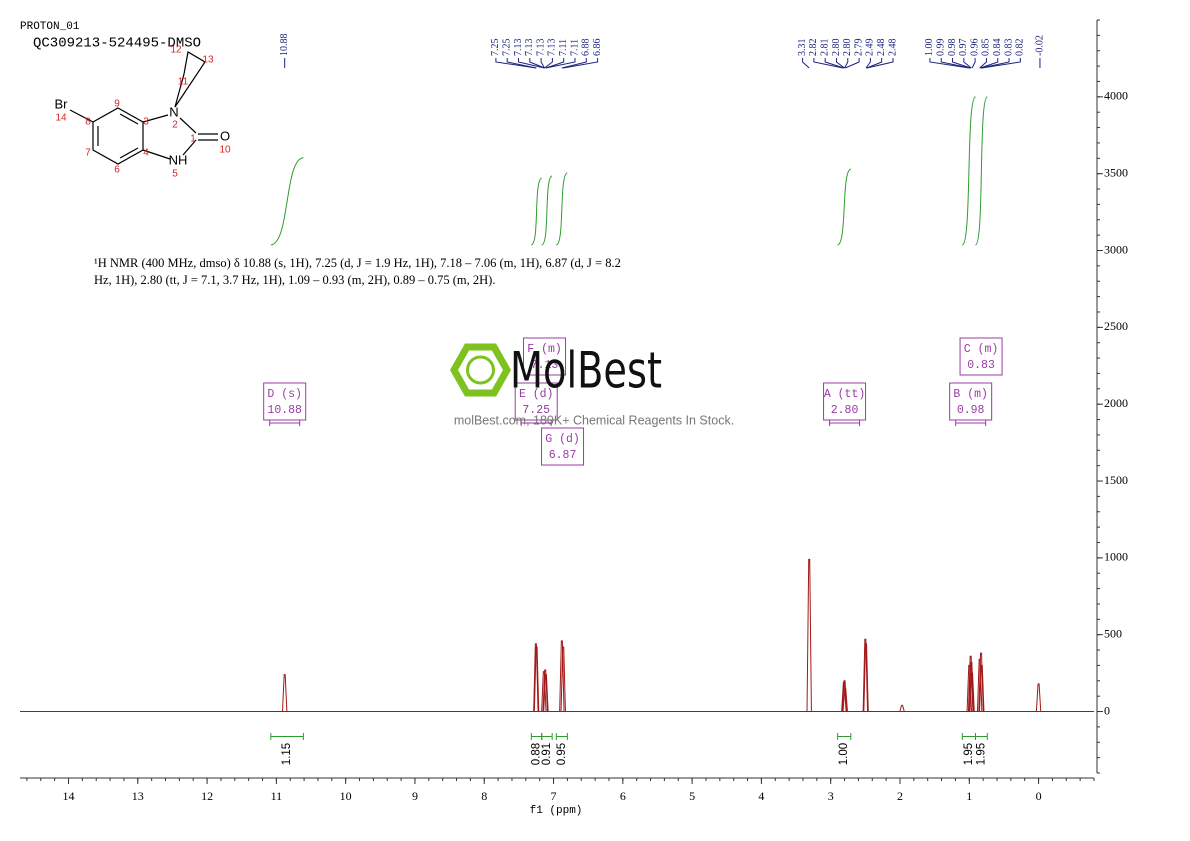 This screenshot has height=841, width=1190. What do you see at coordinates (1008, 47) in the screenshot?
I see `peak-label: 0.83` at bounding box center [1008, 47].